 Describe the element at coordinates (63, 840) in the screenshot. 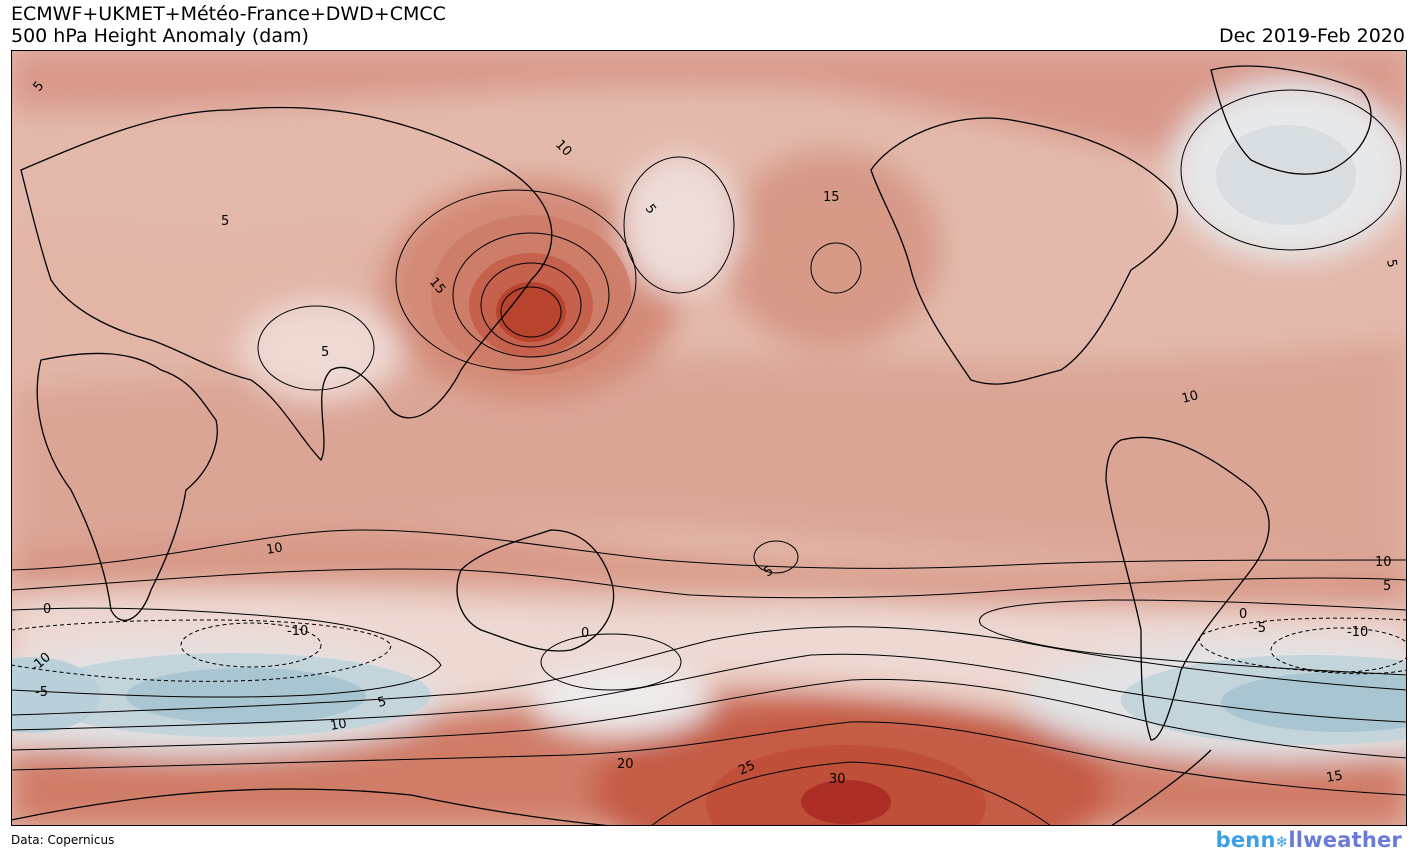

I see `data-source-label: Data: Copernicus` at that location.